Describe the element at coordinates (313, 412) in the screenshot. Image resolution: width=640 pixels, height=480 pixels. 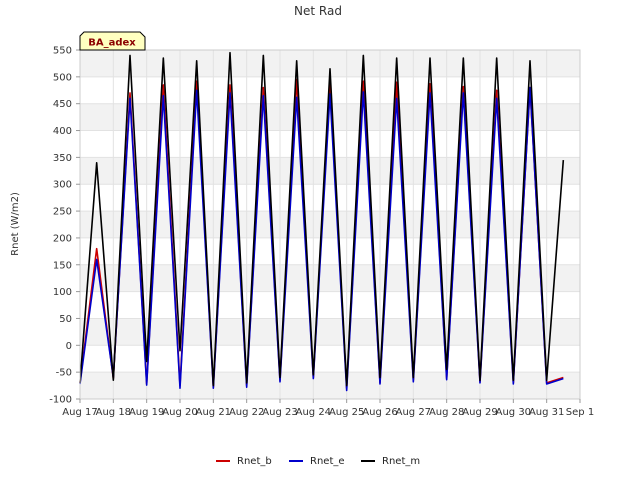
I see `x-tick-label: Aug 24` at that location.